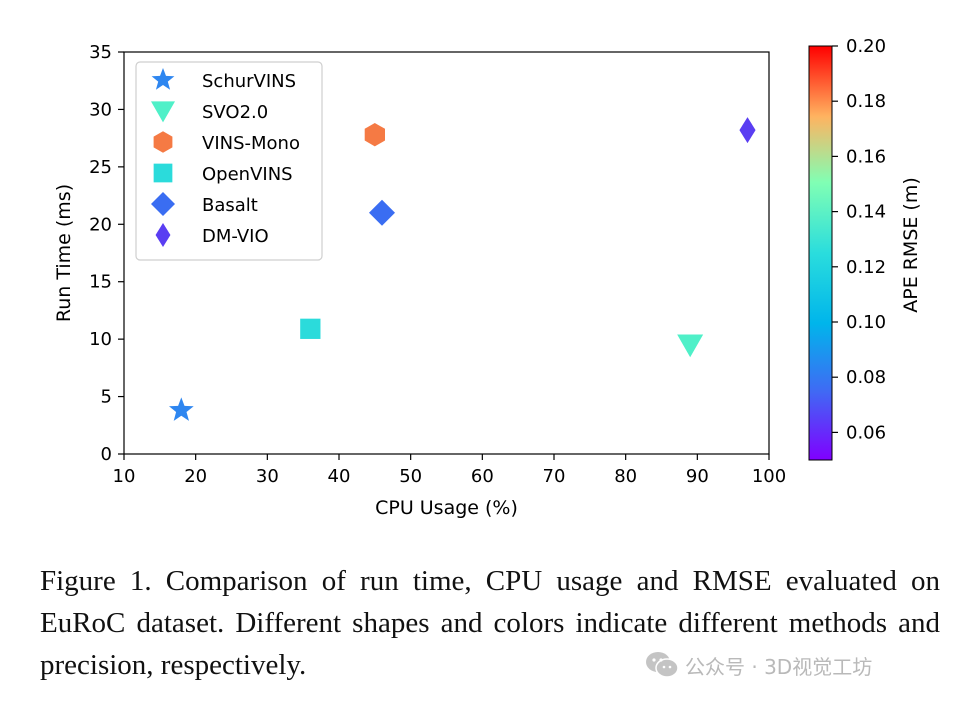 The height and width of the screenshot is (706, 964). Describe the element at coordinates (106, 454) in the screenshot. I see `y-tick-label: 0` at that location.